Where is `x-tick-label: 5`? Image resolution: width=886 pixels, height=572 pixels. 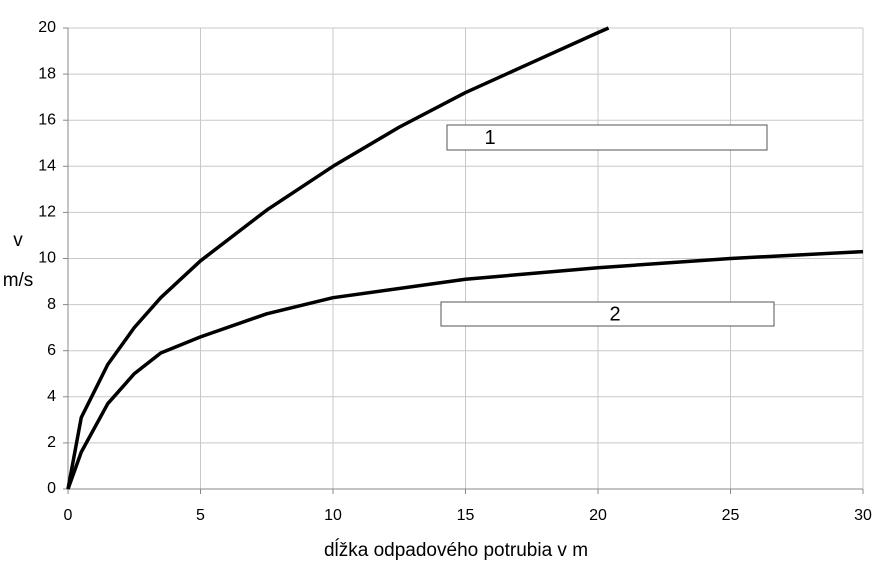 x-tick-label: 5 is located at coordinates (200, 515).